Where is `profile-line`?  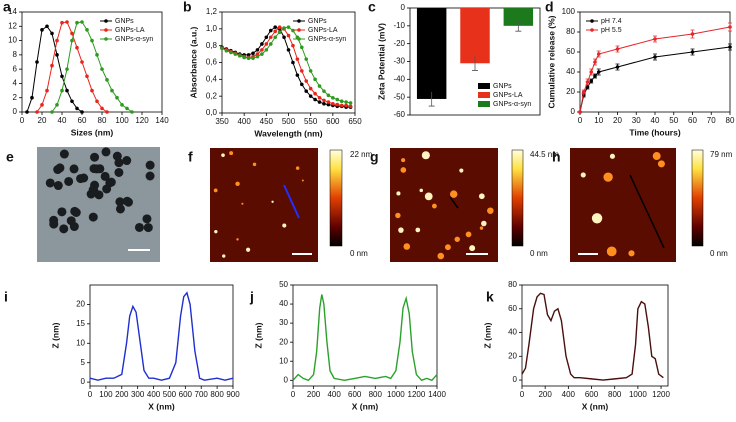
profile-line is located at coordinates (454, 202).